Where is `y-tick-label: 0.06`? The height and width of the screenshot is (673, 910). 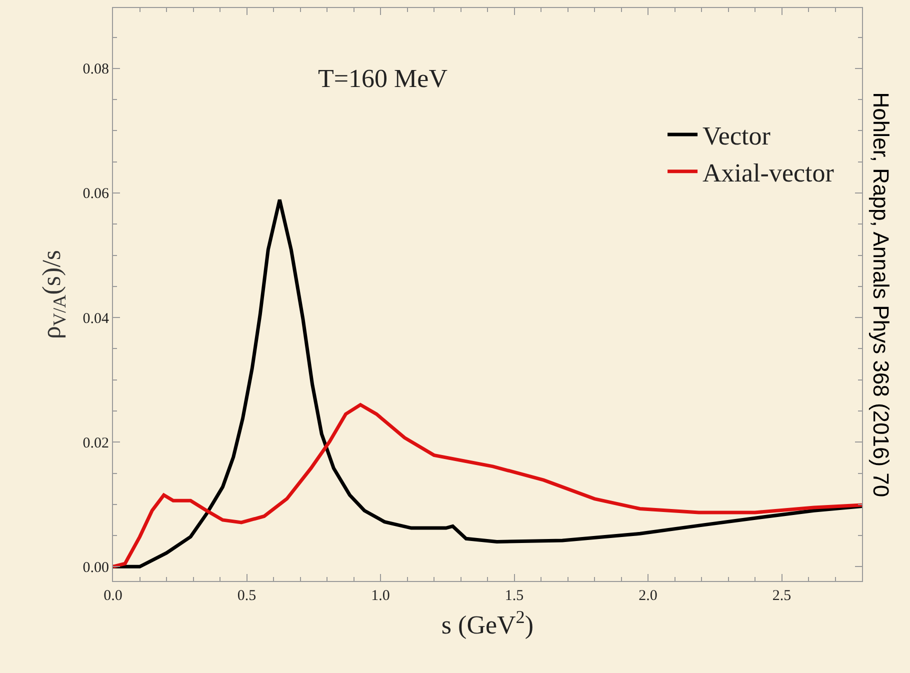 y-tick-label: 0.06 is located at coordinates (96, 194).